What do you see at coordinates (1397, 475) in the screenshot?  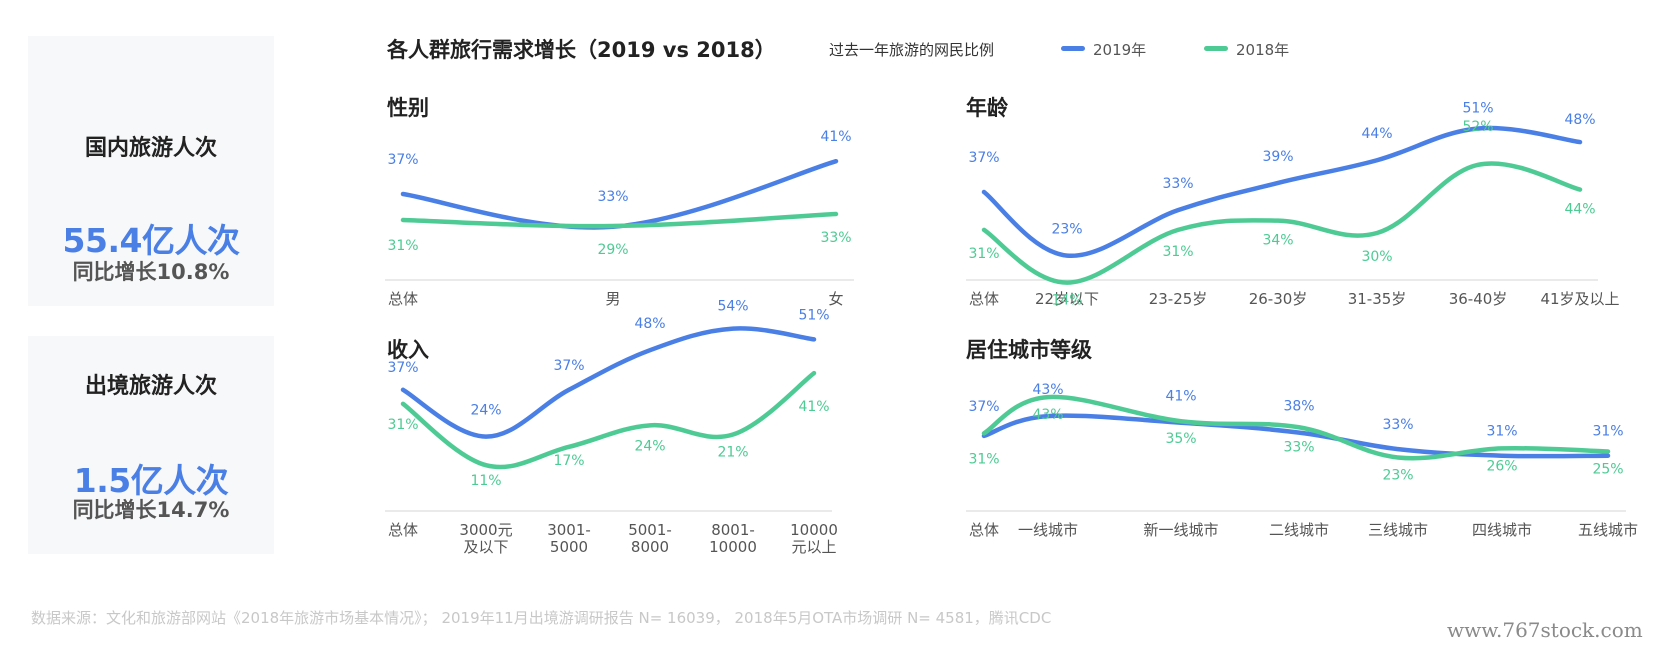 I see `data-label-3-1-4: 23%` at bounding box center [1397, 475].